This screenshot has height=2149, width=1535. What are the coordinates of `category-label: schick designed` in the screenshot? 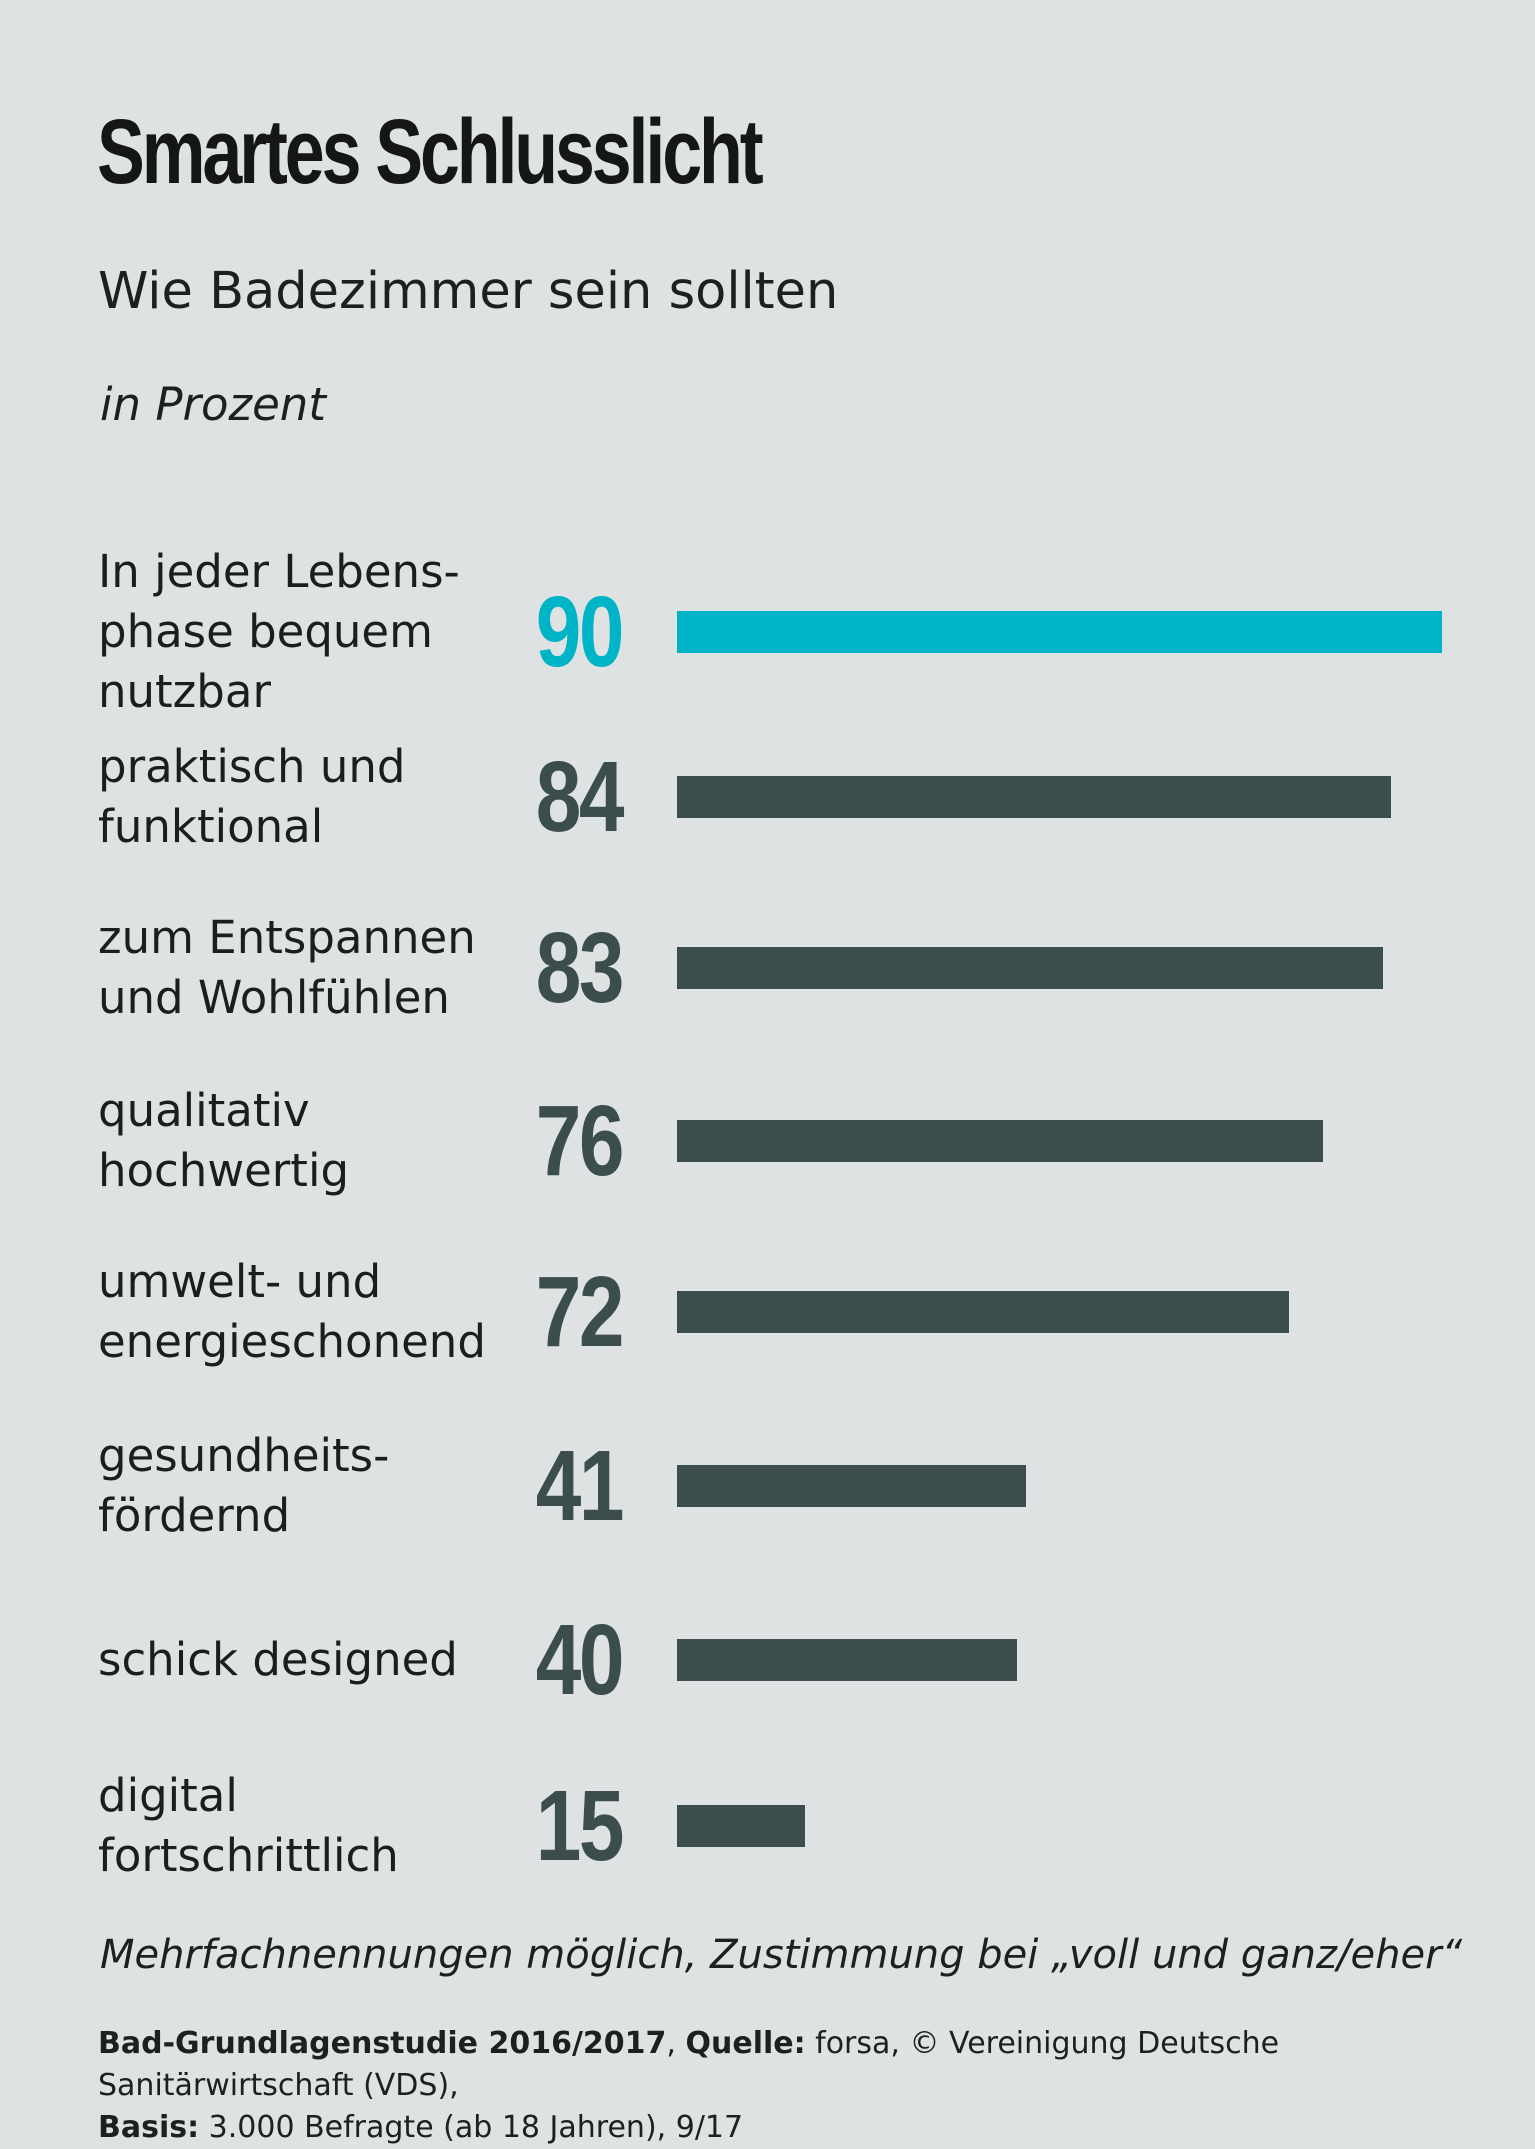 It's located at (278, 1659).